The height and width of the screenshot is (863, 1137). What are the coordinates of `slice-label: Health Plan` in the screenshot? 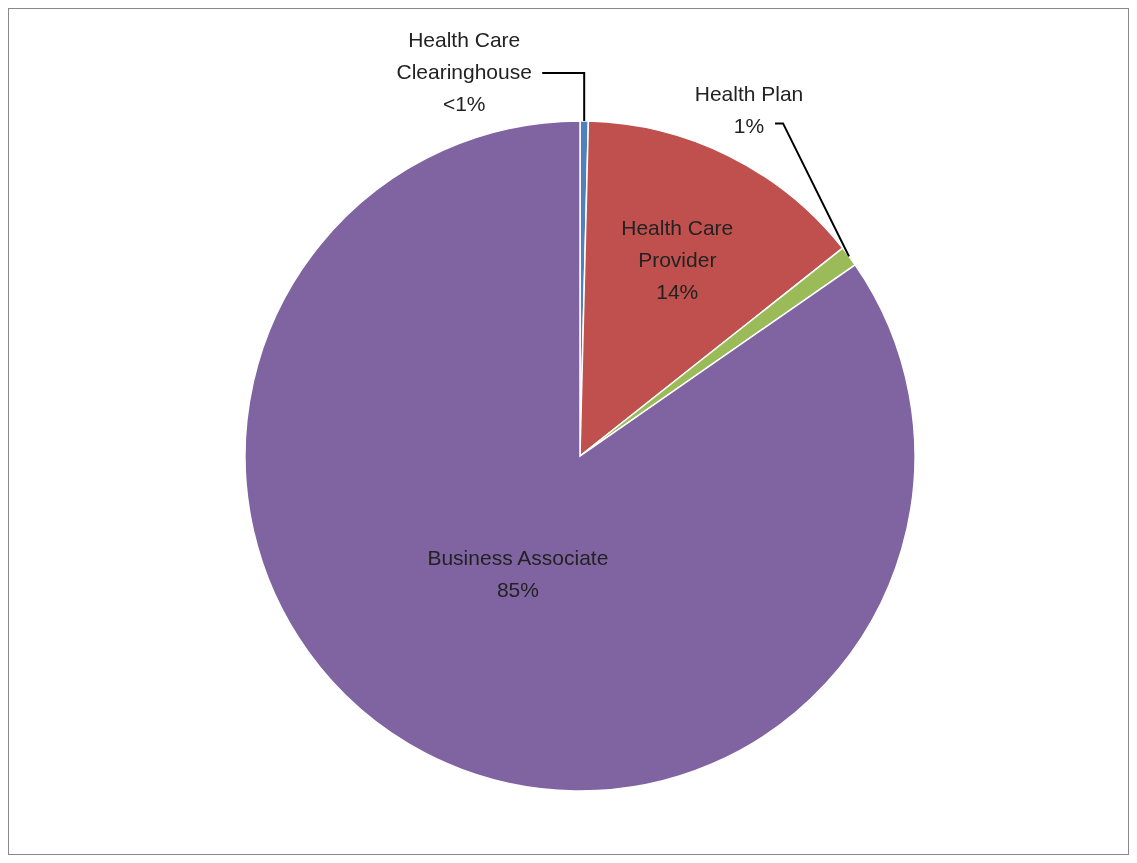 It's located at (749, 93).